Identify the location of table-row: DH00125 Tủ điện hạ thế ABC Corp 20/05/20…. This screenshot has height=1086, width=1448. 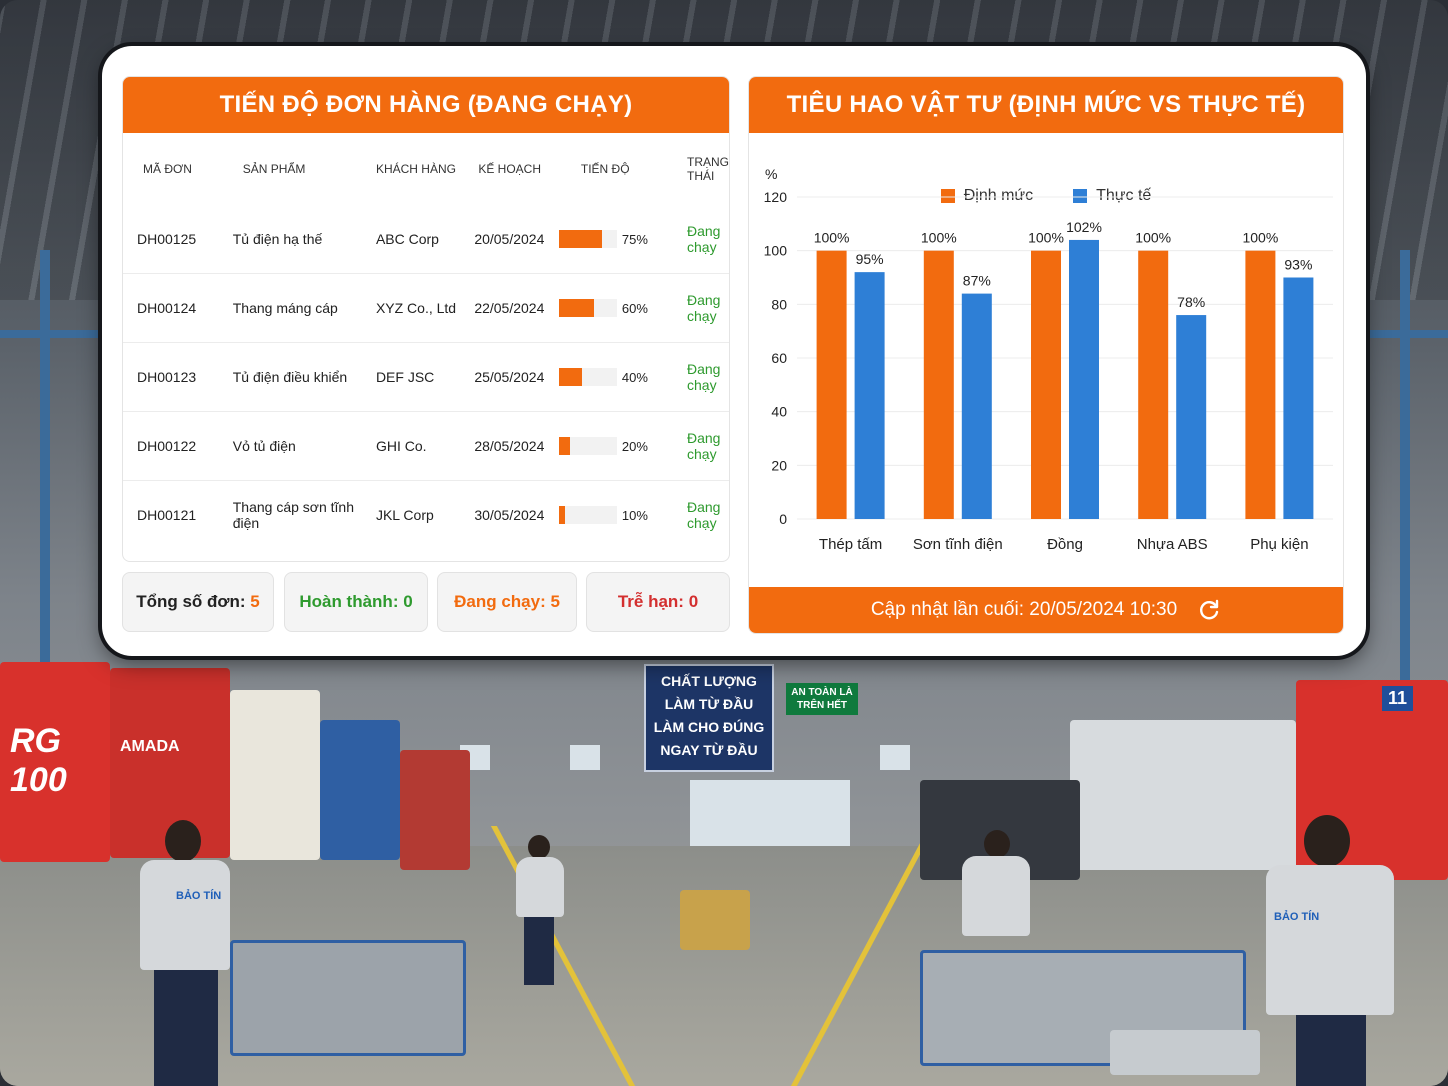
(426, 239).